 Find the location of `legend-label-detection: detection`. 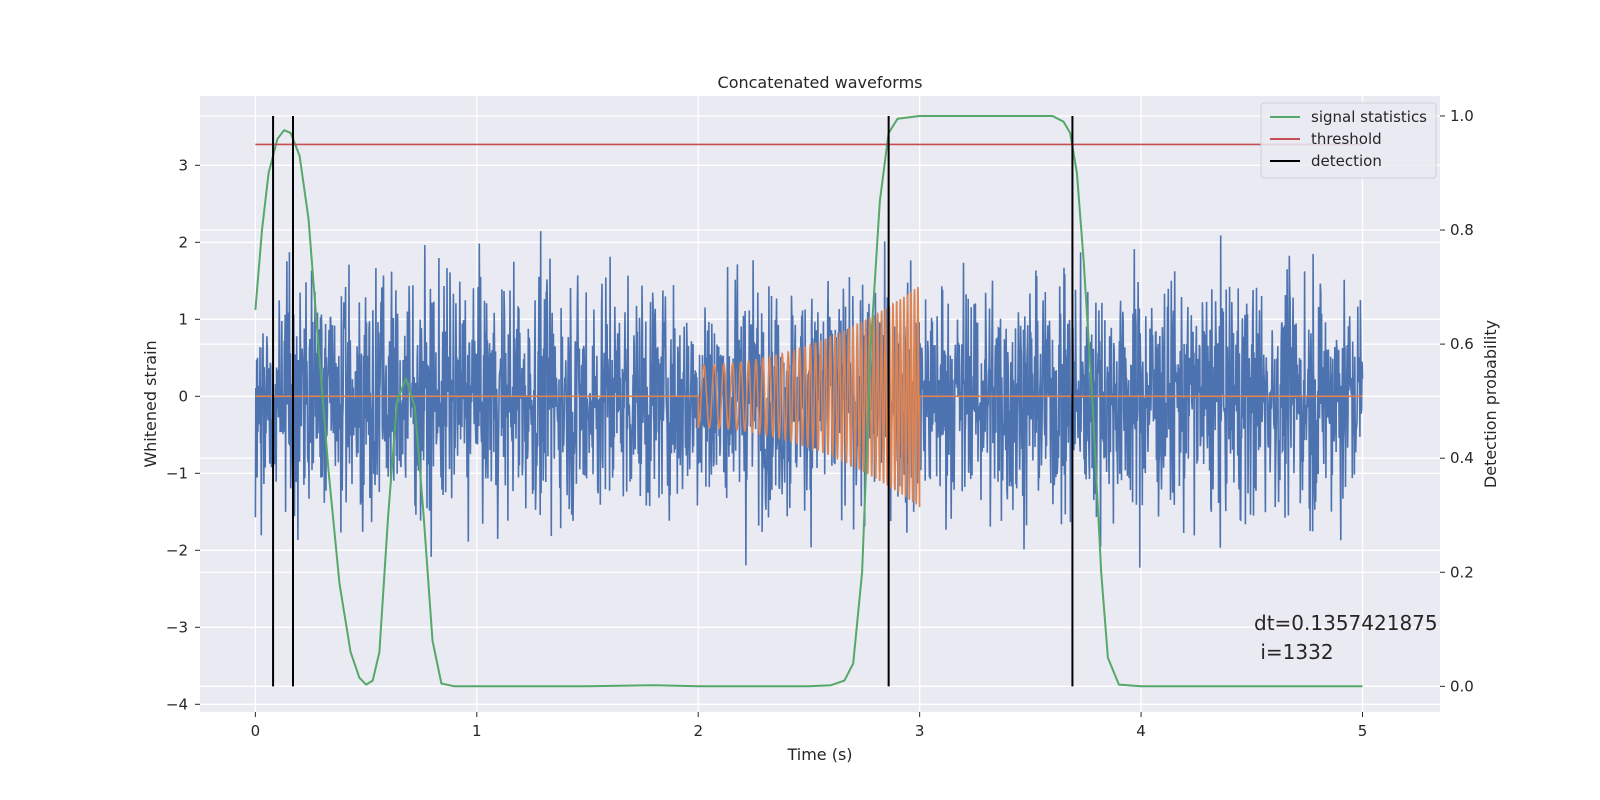

legend-label-detection: detection is located at coordinates (1346, 161).